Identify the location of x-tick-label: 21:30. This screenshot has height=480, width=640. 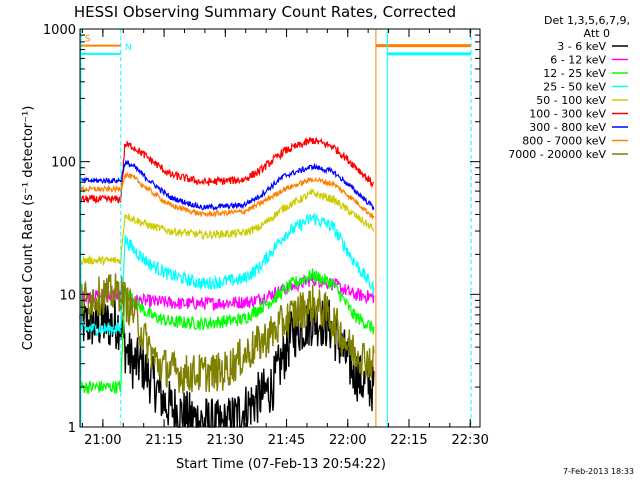
(225, 440).